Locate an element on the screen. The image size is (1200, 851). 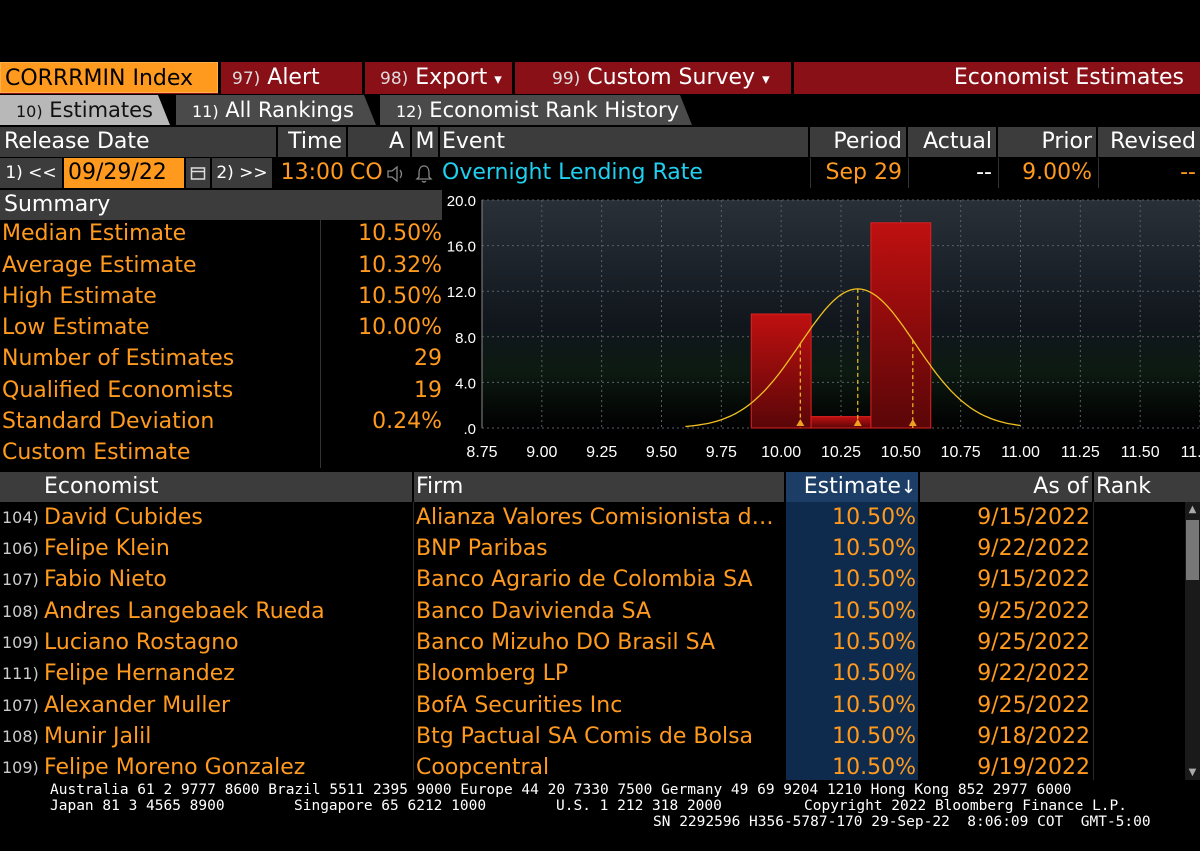
next-date-button: 2) >> is located at coordinates (242, 173).